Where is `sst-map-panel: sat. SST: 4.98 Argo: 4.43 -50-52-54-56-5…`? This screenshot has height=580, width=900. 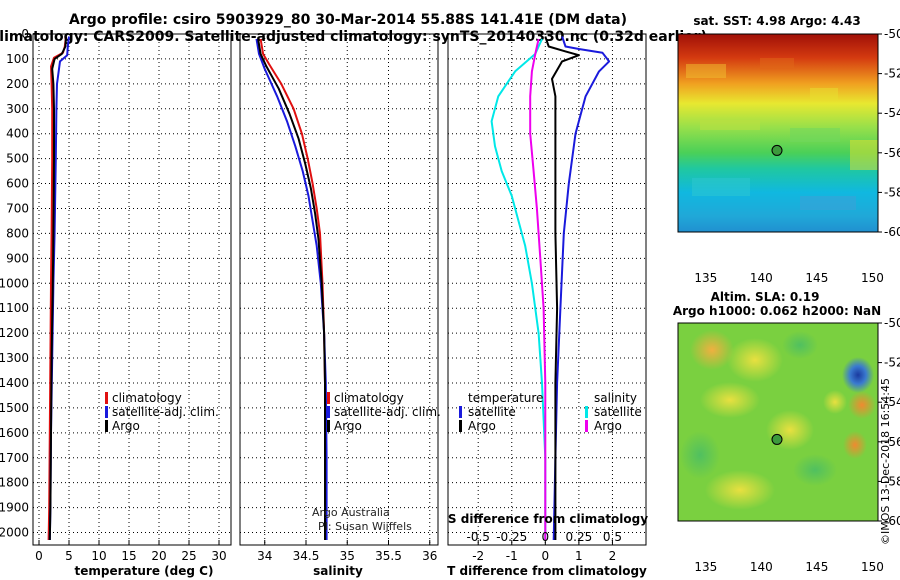
sst-map-panel: sat. SST: 4.98 Argo: 4.43 -50-52-54-56-5… is located at coordinates (788, 149).